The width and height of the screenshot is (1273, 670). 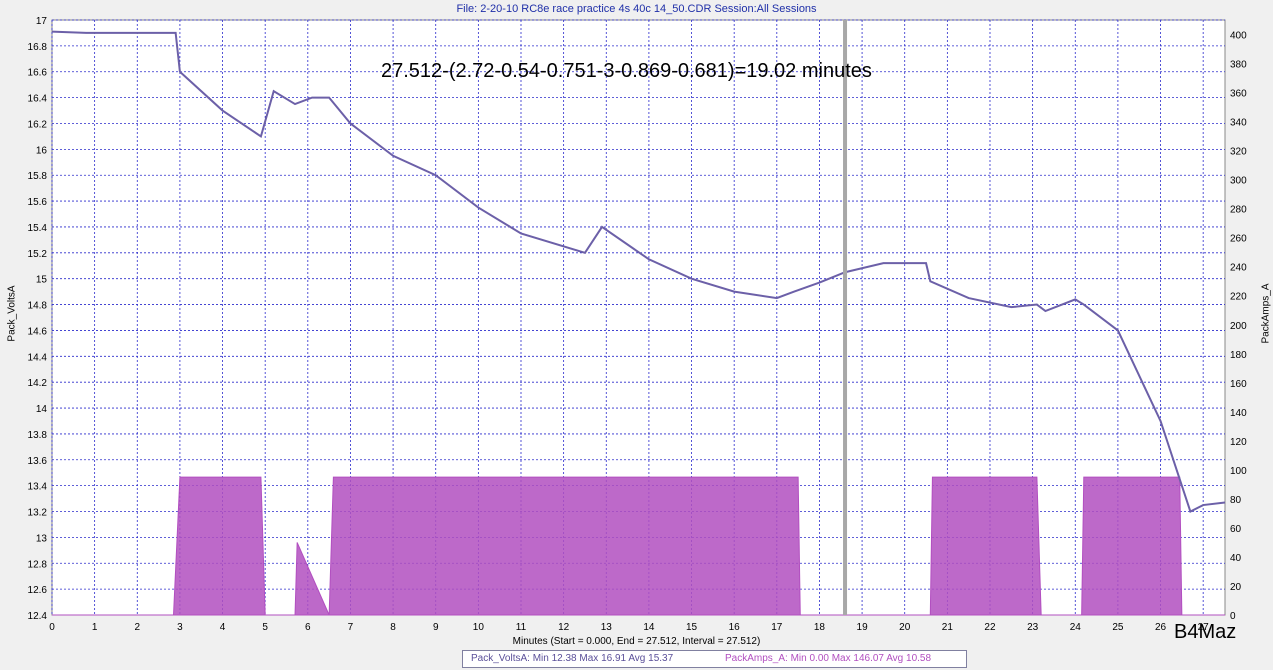 I want to click on y-left-tick-label: 12.8, so click(x=38, y=564).